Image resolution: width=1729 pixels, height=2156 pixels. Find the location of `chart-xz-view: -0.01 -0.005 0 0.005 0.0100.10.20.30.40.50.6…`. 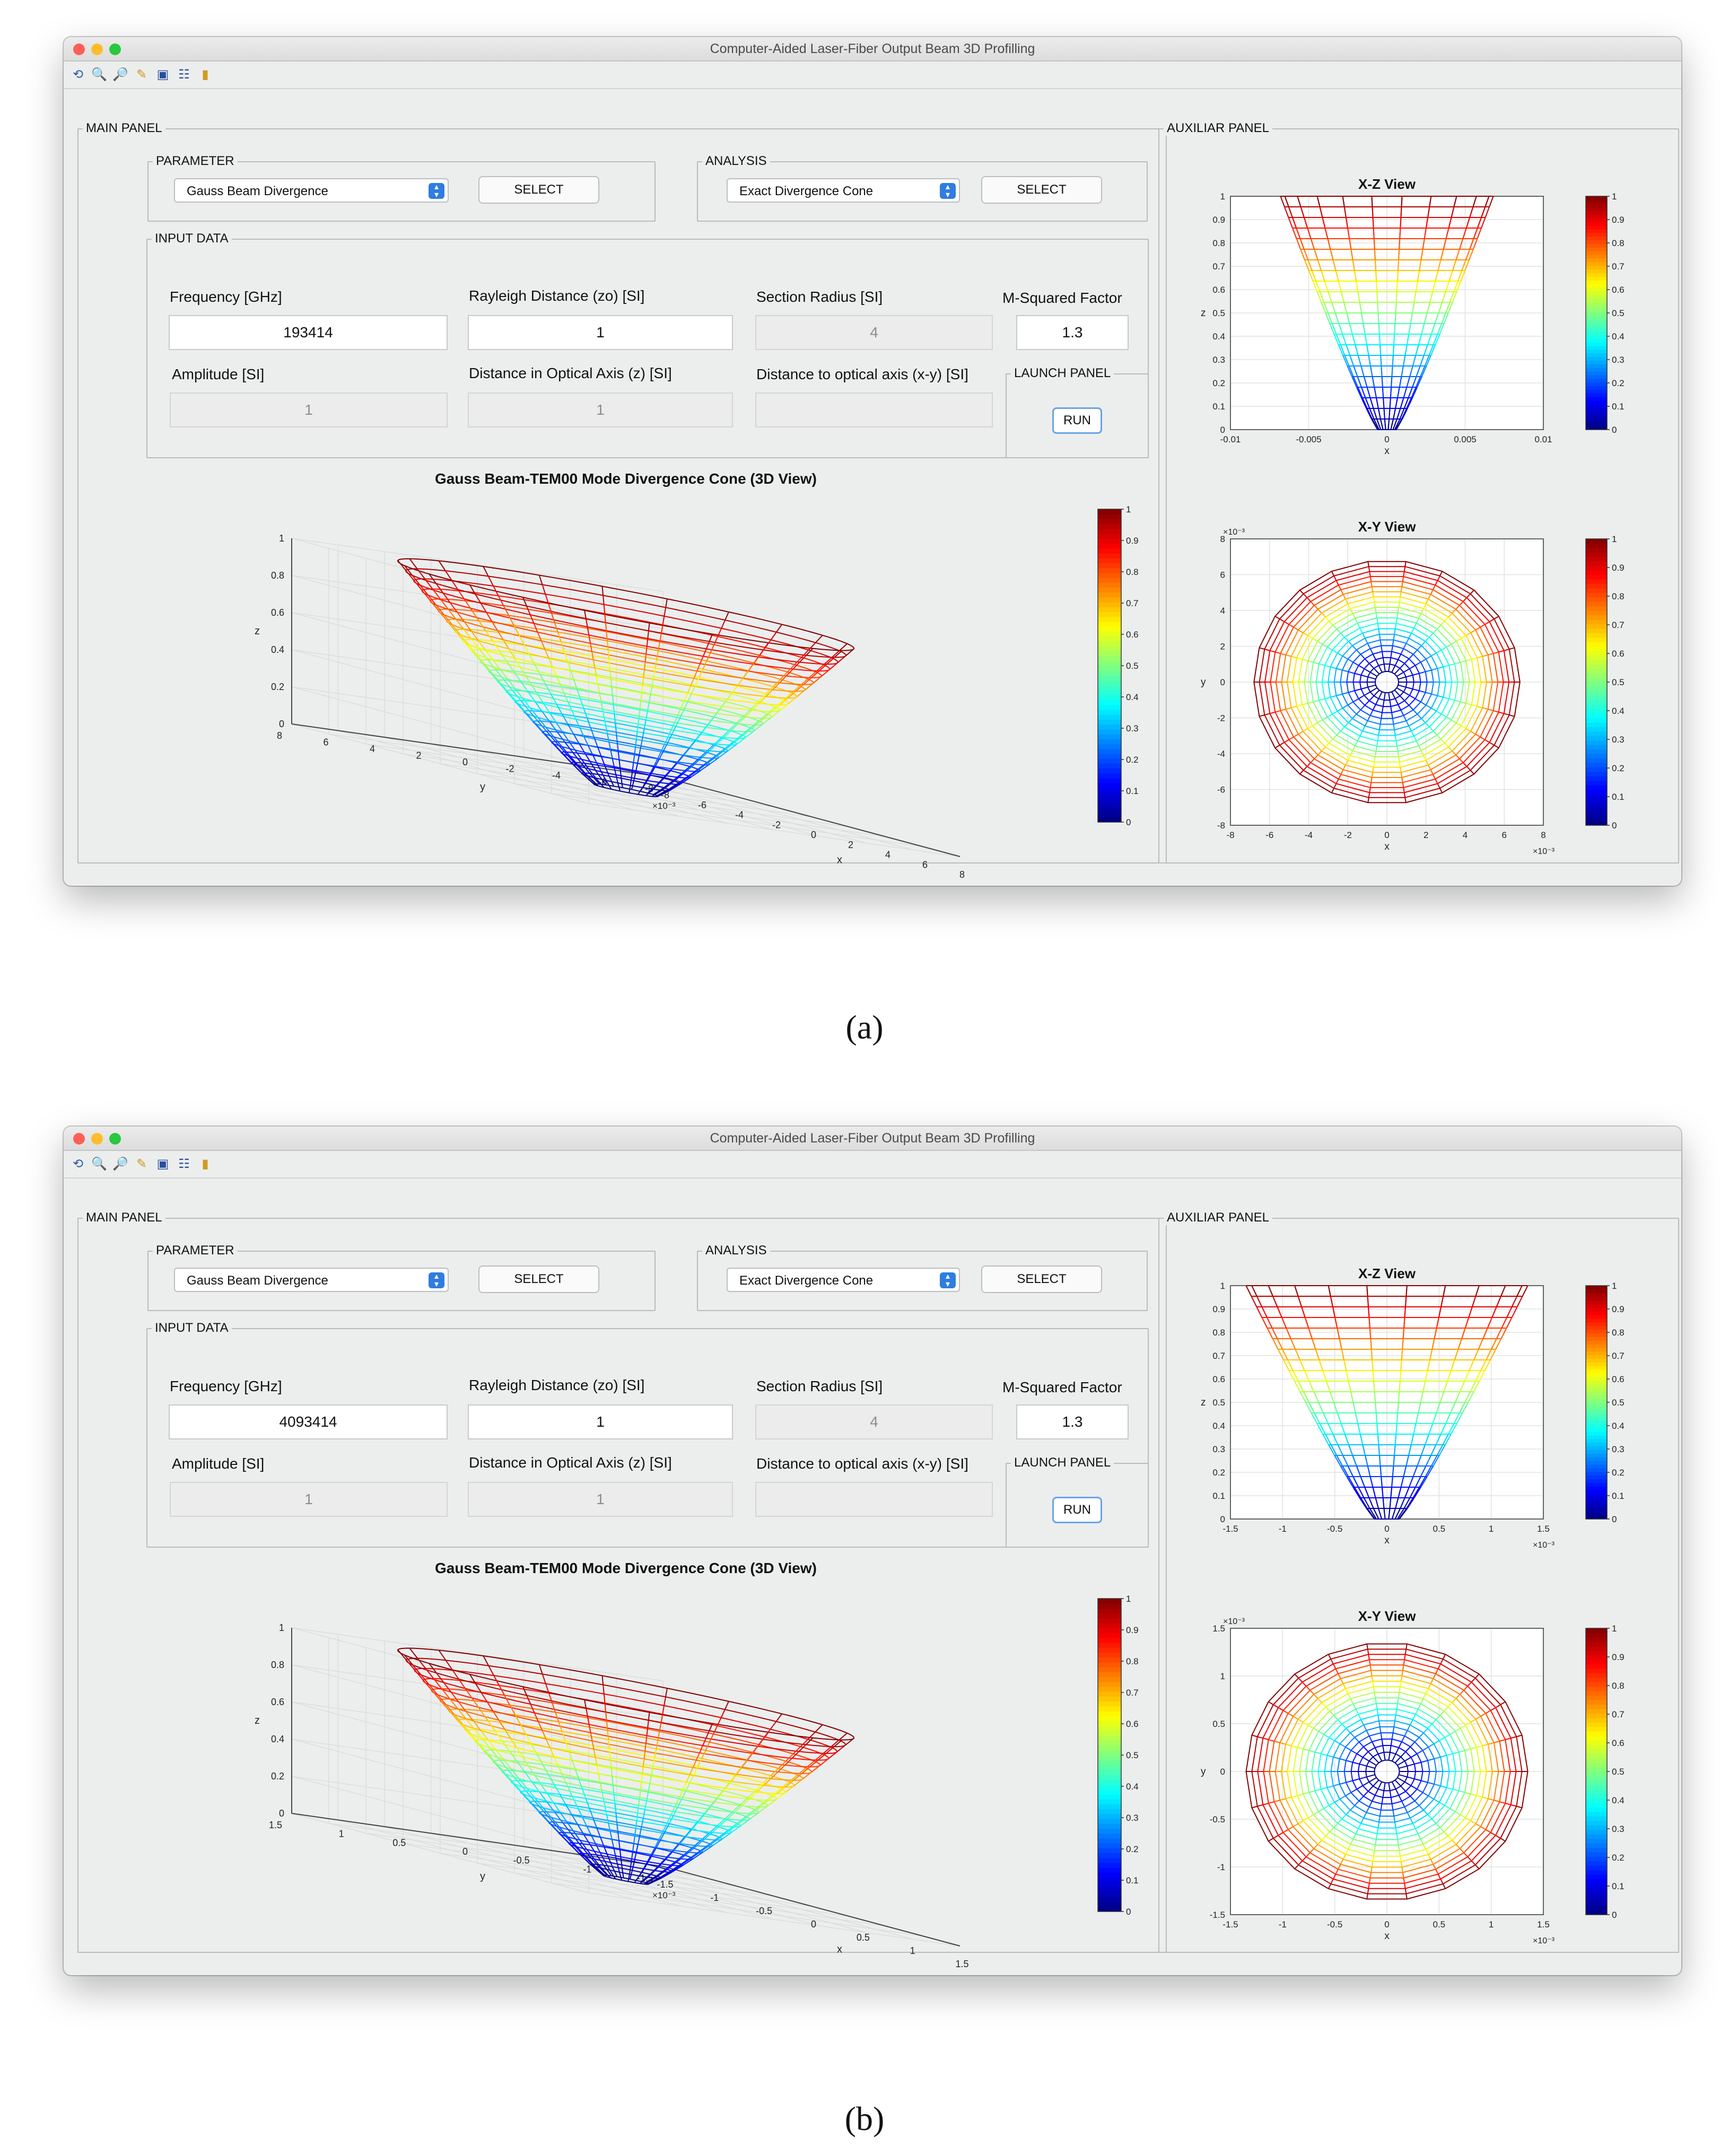

chart-xz-view: -0.01 -0.005 0 0.005 0.0100.10.20.30.40.50.6… is located at coordinates (1422, 308).